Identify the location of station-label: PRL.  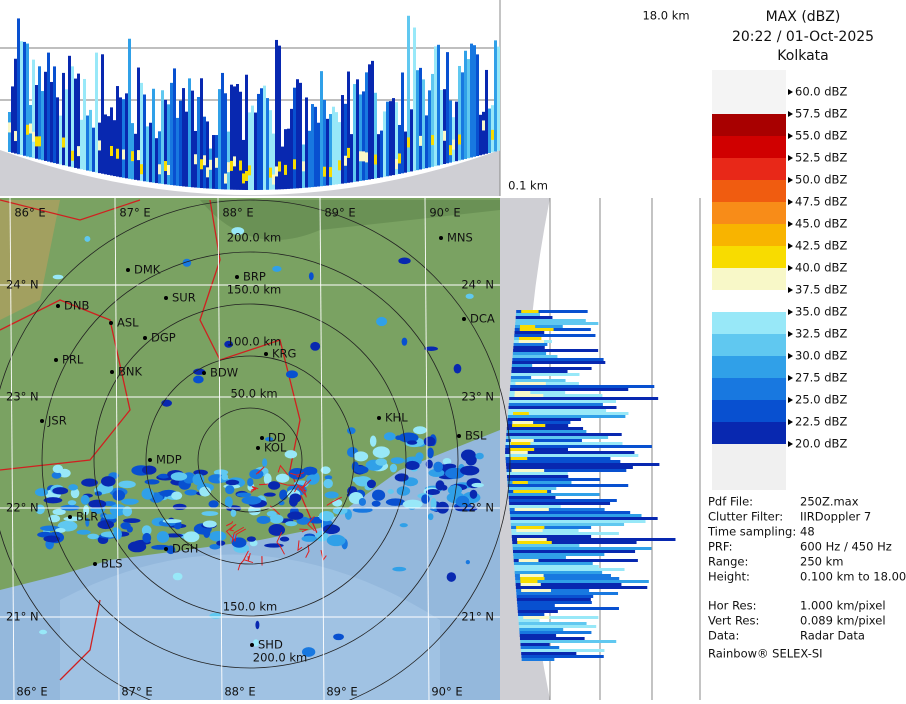
(73, 360).